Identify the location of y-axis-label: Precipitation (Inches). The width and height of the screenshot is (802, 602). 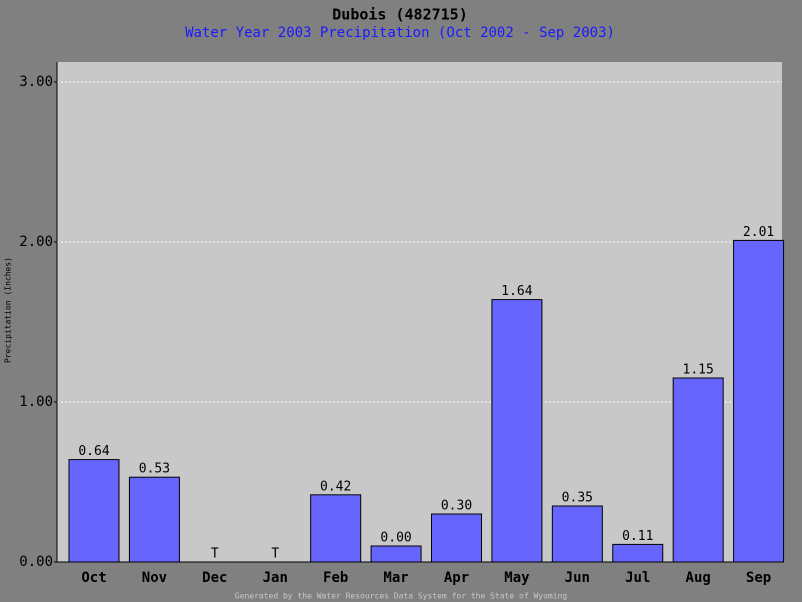
(8, 310).